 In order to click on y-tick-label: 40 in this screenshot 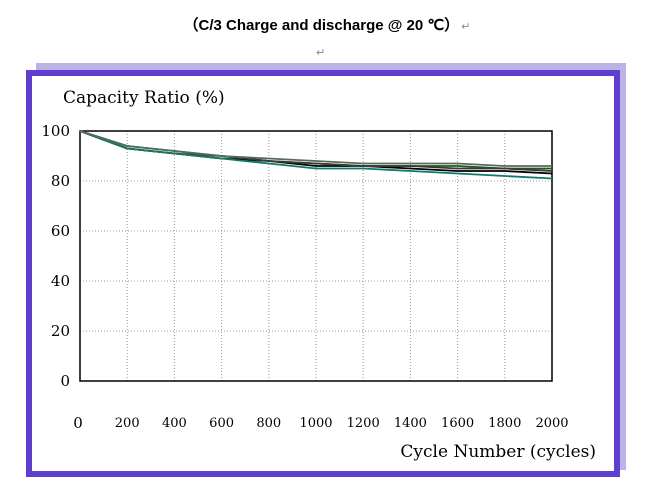, I will do `click(60, 281)`.